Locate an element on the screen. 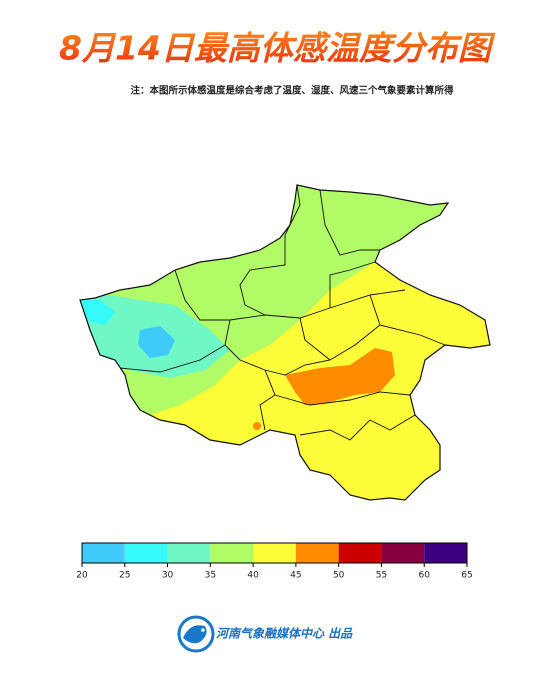  title: 8月14日最高体感温度分布图 is located at coordinates (277, 48).